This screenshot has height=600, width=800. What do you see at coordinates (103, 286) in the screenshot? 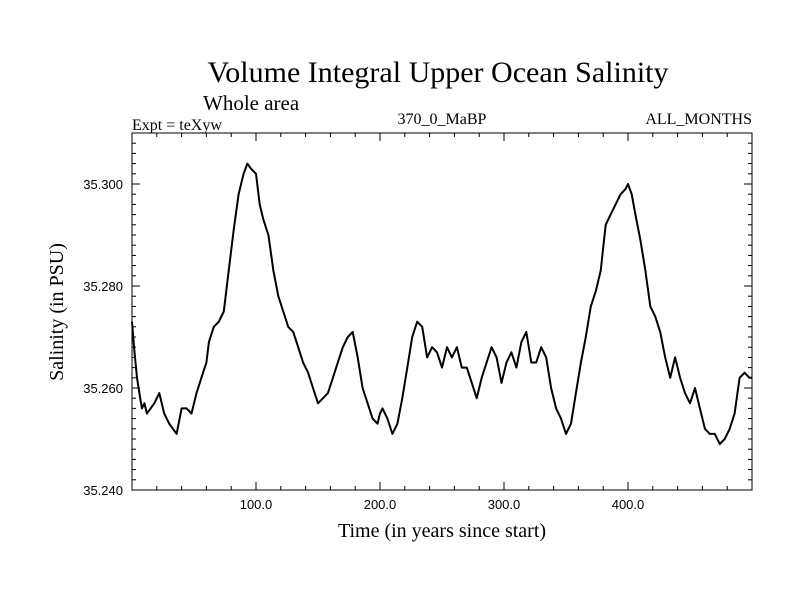
I see `y-tick-label: 35.280` at bounding box center [103, 286].